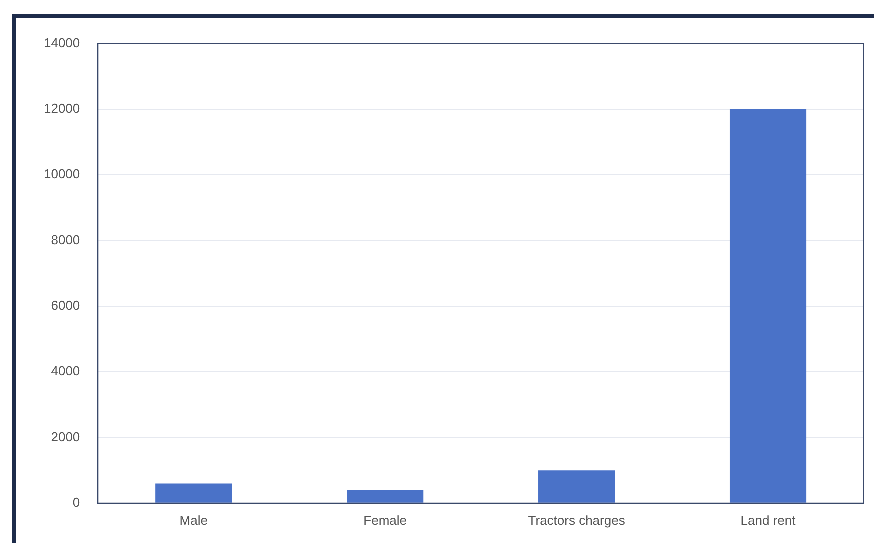 The height and width of the screenshot is (543, 874). Describe the element at coordinates (65, 306) in the screenshot. I see `y-tick-label: 6000` at that location.